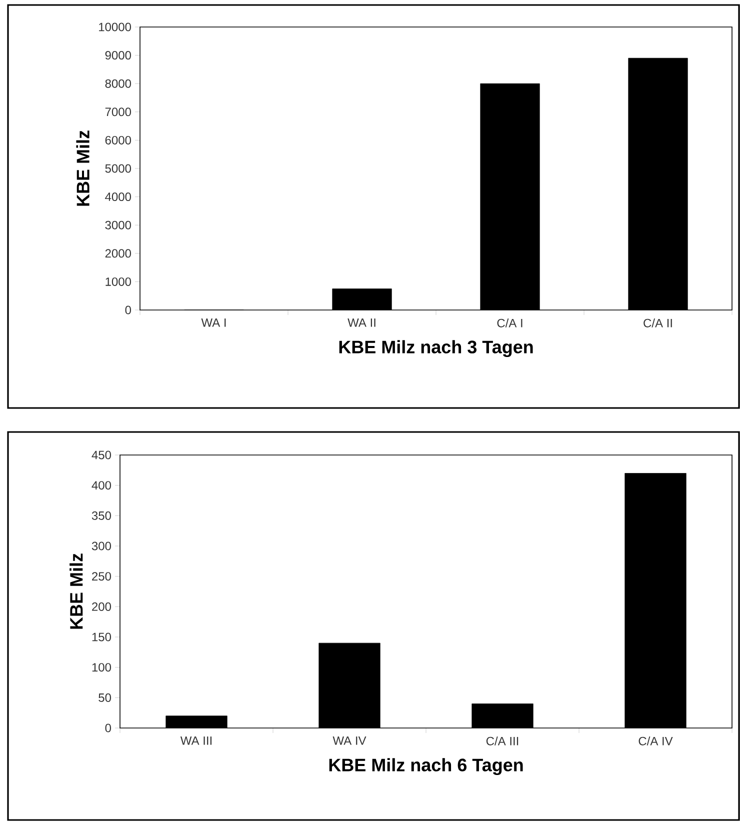 This screenshot has width=740, height=825. I want to click on x-tick-label: WA I, so click(213, 322).